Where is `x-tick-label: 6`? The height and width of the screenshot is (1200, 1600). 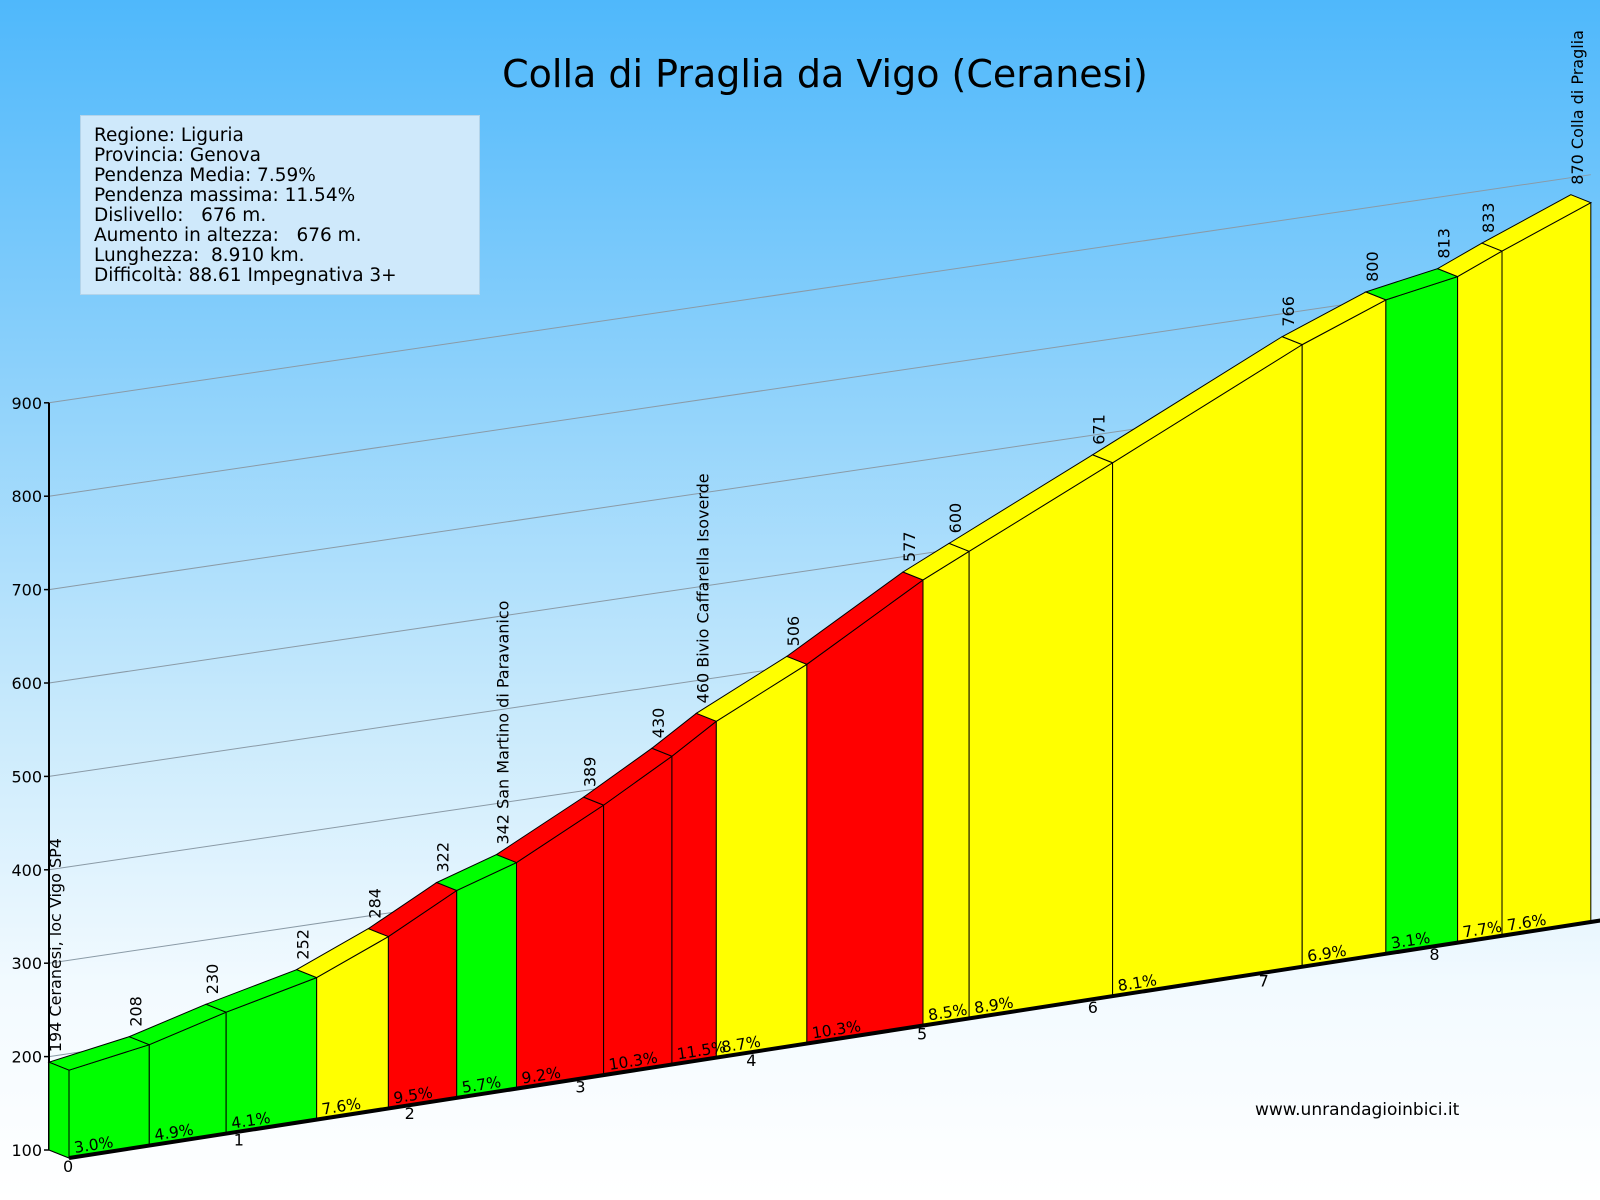
x-tick-label: 6 is located at coordinates (1093, 1007).